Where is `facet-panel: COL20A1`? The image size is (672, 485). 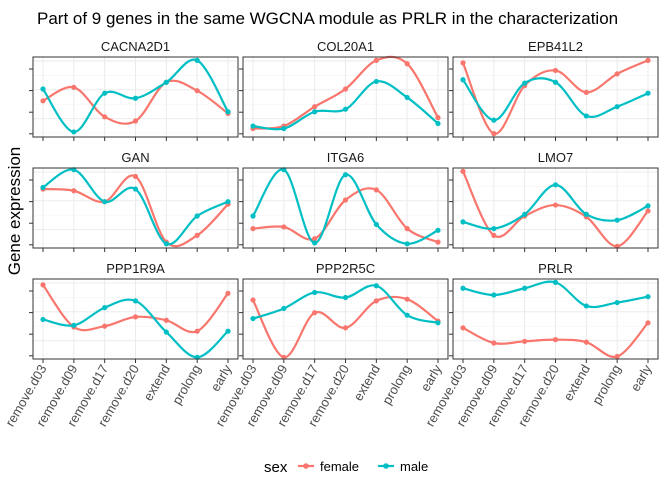
facet-panel: COL20A1 is located at coordinates (344, 90).